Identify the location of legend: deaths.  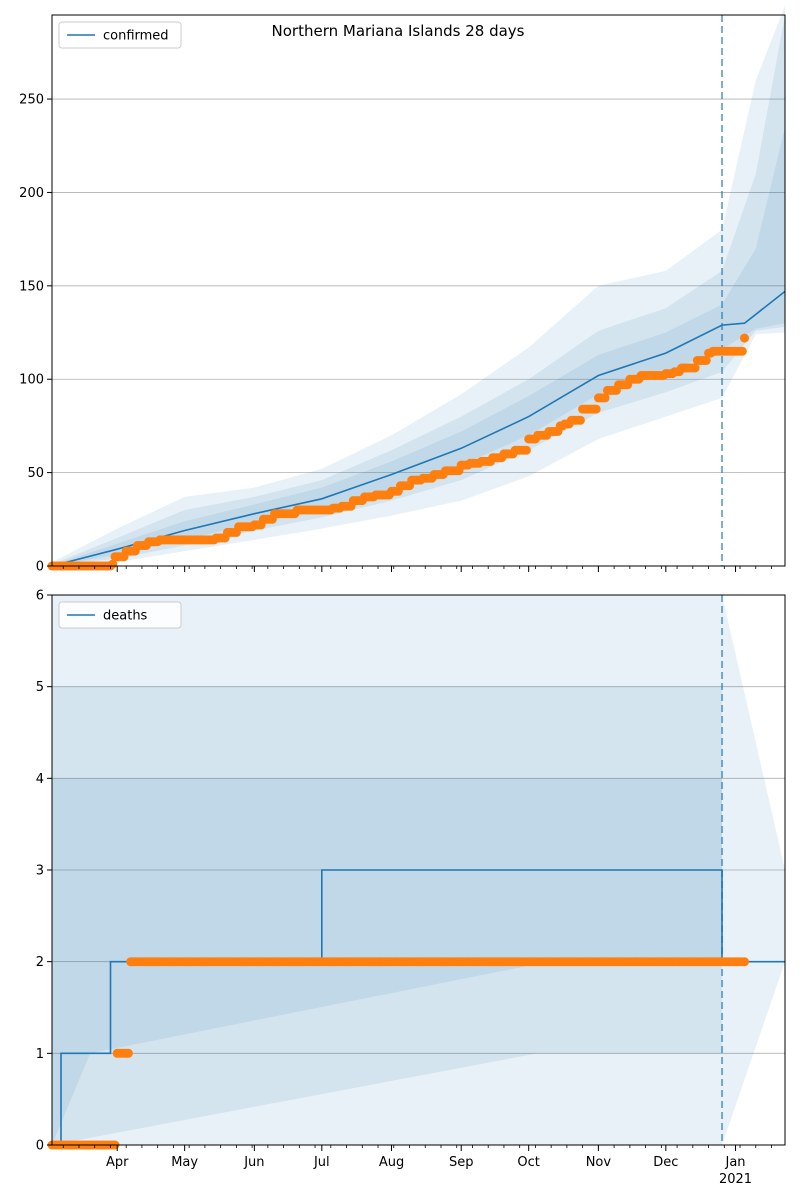
(120, 615).